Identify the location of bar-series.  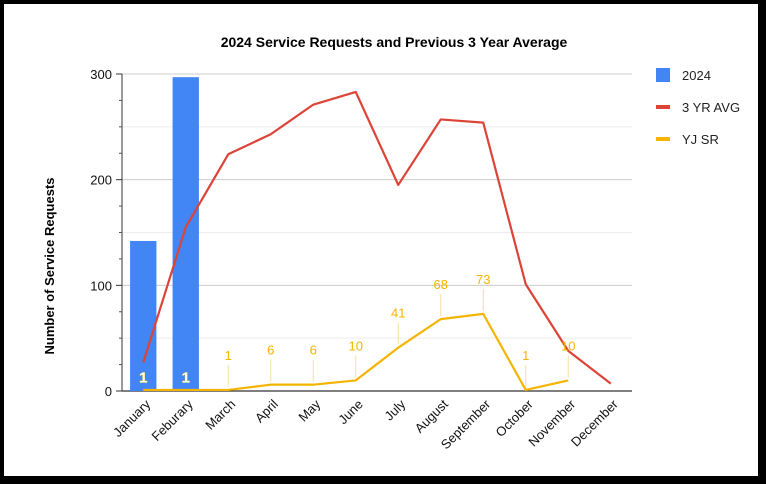
(164, 234).